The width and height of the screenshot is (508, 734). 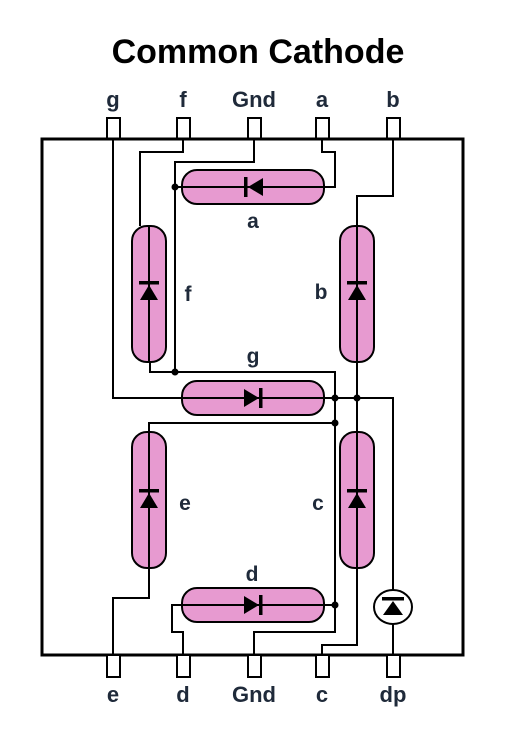 What do you see at coordinates (131, 611) in the screenshot?
I see `wire-pin-e` at bounding box center [131, 611].